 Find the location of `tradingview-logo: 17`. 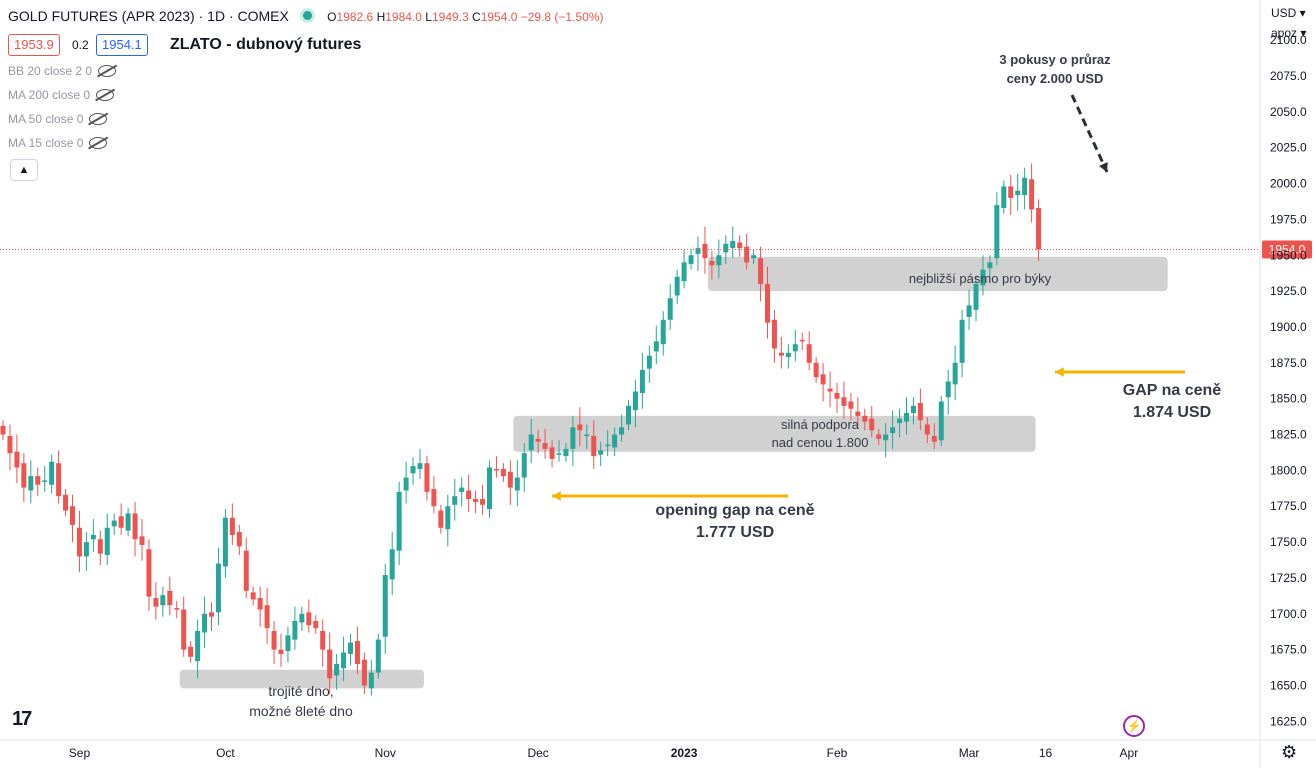

tradingview-logo: 17 is located at coordinates (22, 719).